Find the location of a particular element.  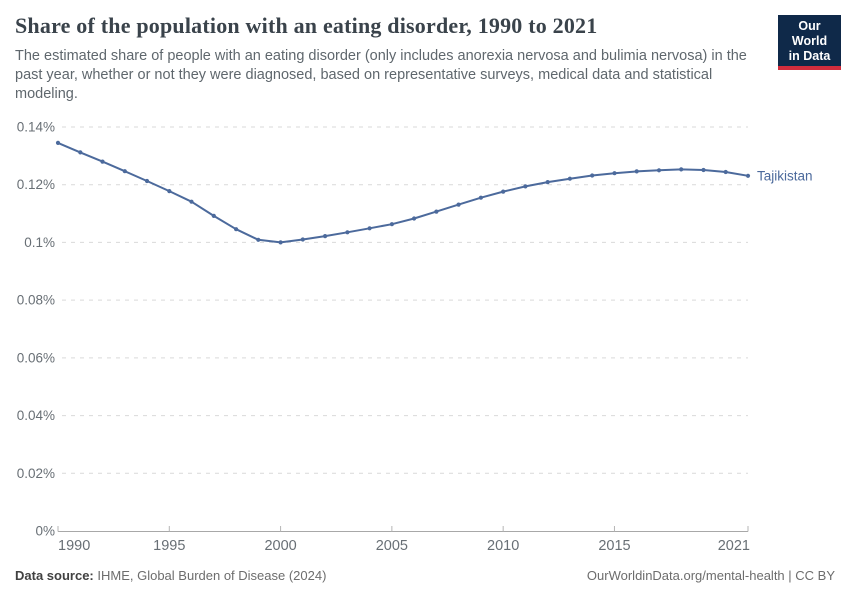

y-tick-label: 0.14% is located at coordinates (36, 127).